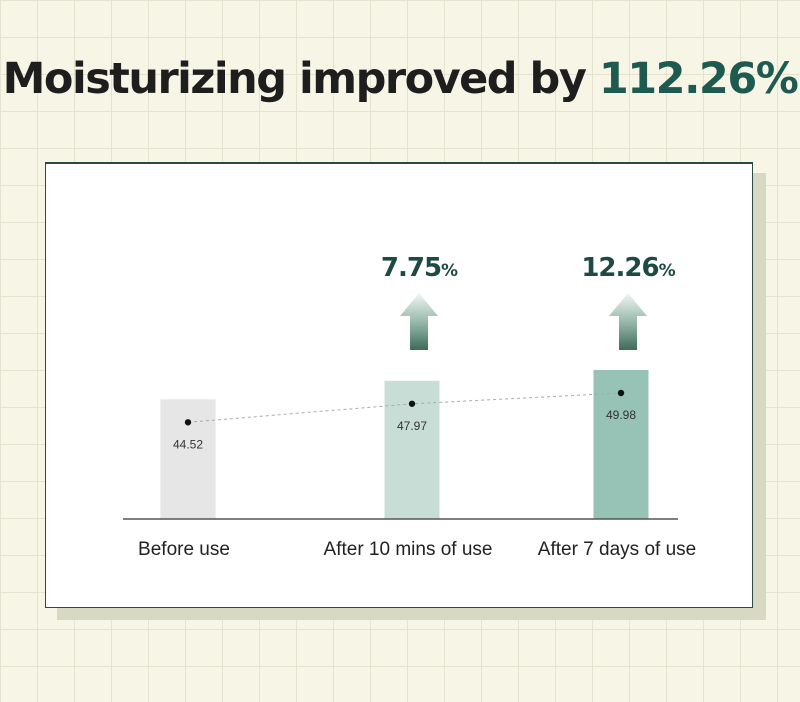 This screenshot has width=800, height=702. I want to click on page-title: Moisturizing improved by 112.26%, so click(400, 79).